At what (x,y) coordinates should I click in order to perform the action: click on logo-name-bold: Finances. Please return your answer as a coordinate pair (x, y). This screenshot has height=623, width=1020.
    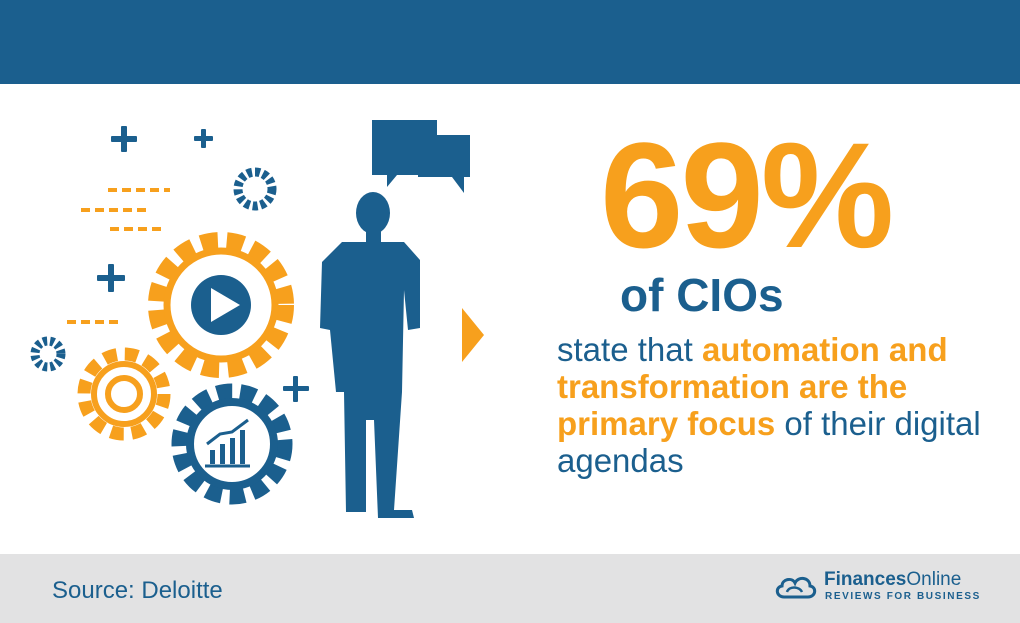
    Looking at the image, I should click on (865, 579).